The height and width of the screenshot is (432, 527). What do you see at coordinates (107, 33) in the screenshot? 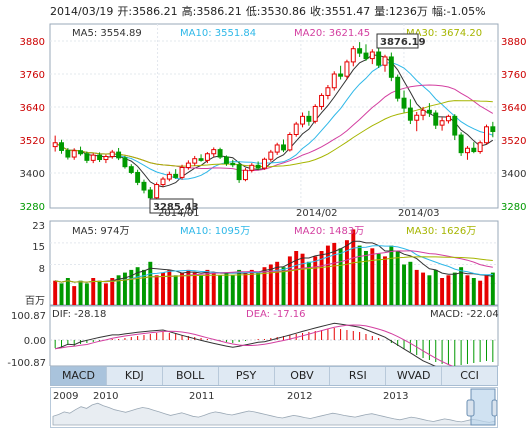
I see `legend-ma5: MA5: 3554.89` at bounding box center [107, 33].